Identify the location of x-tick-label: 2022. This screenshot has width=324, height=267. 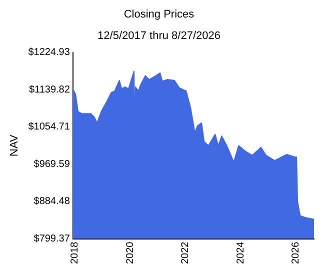
(186, 252).